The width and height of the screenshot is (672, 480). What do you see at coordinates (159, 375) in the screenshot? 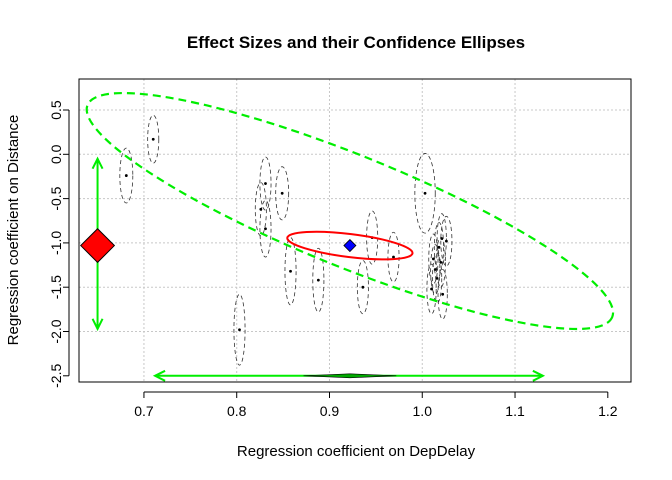
I see `x-interval-arrowhead-left` at bounding box center [159, 375].